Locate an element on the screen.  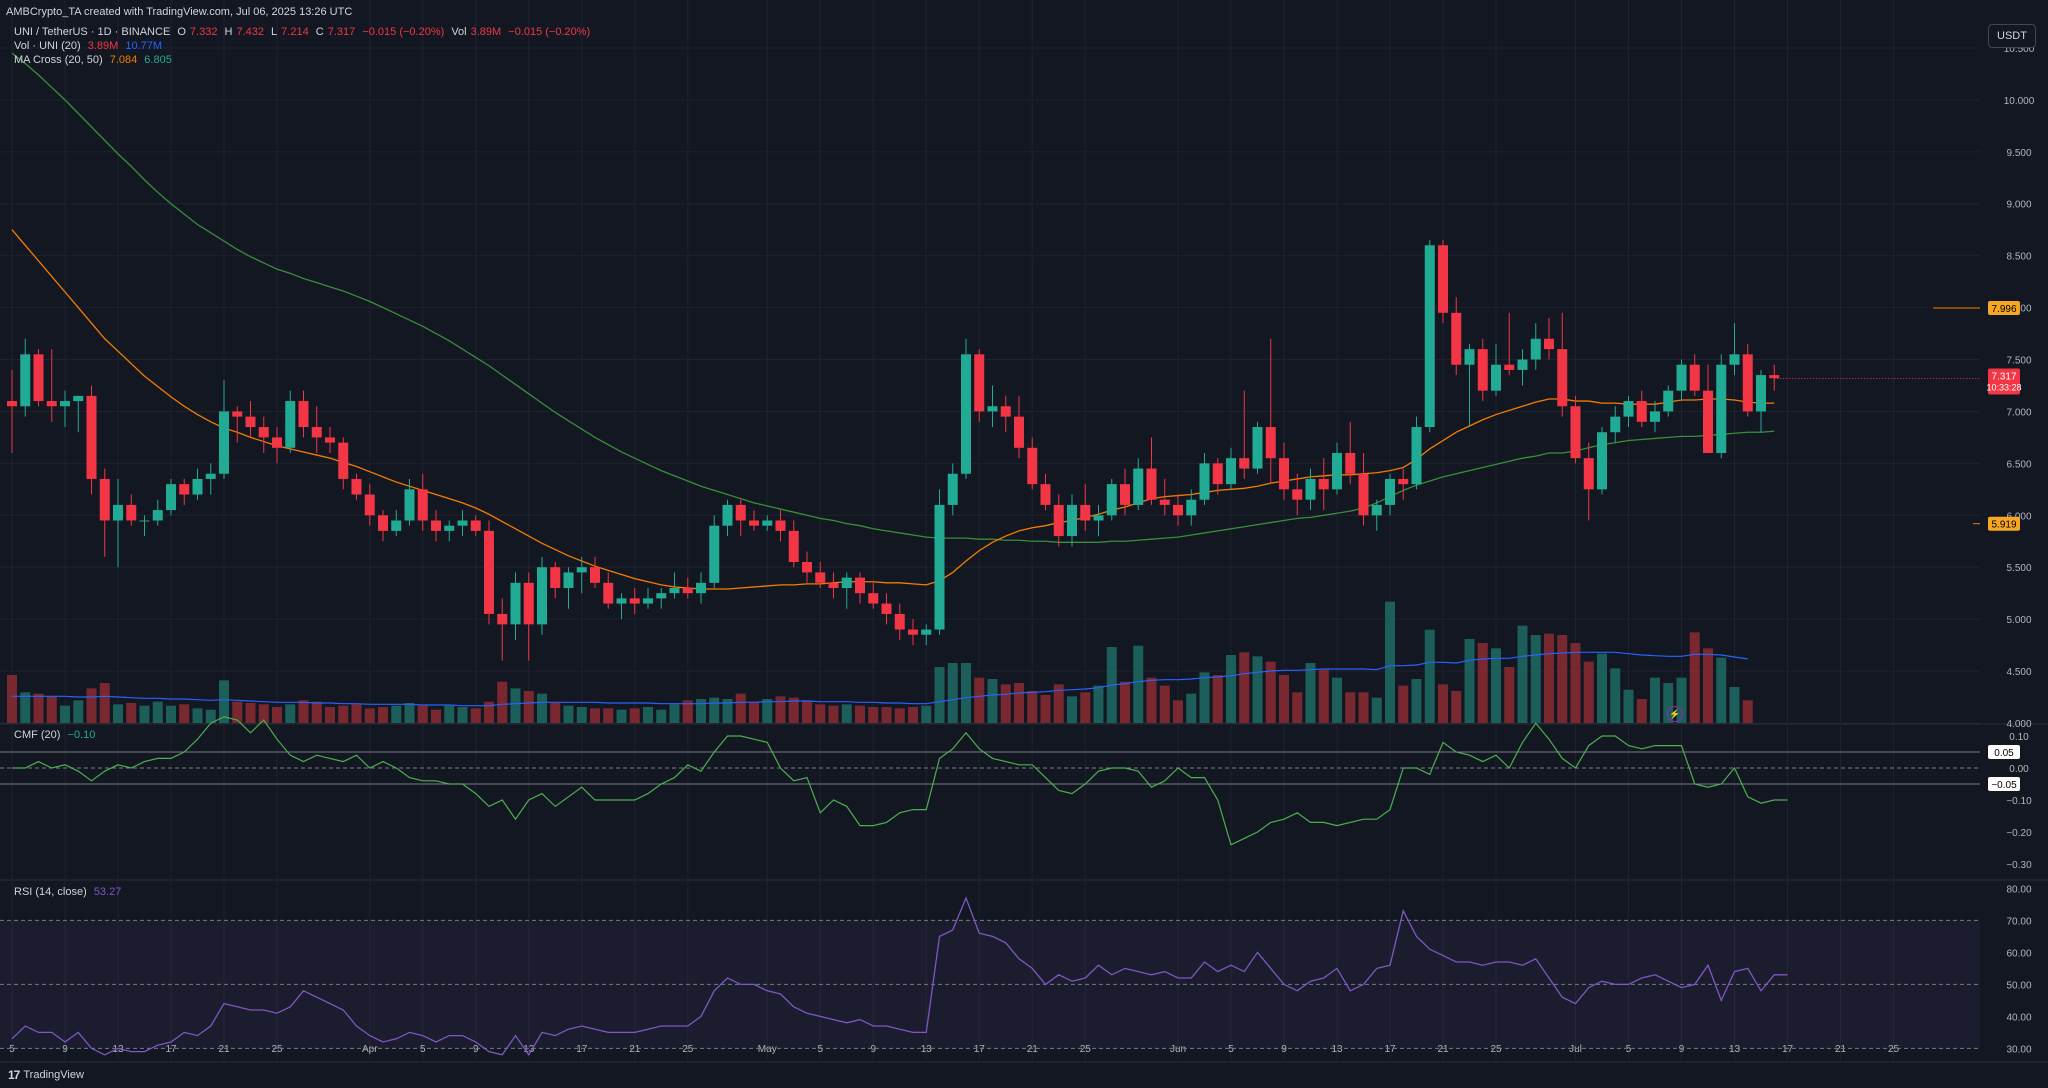
rsi-y-tick: 40.00 is located at coordinates (2018, 1017).